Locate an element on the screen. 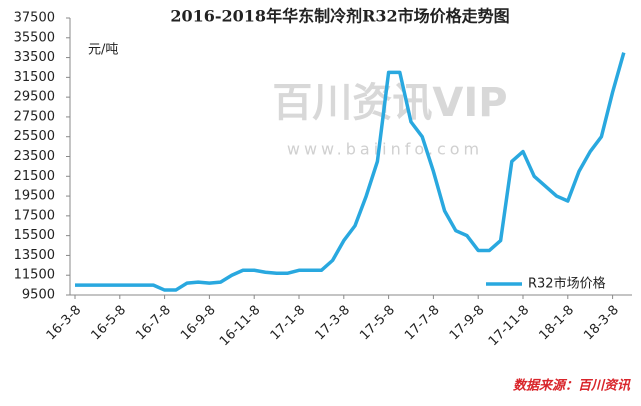 The image size is (641, 406). x-tick-label: 16-7-8 is located at coordinates (153, 323).